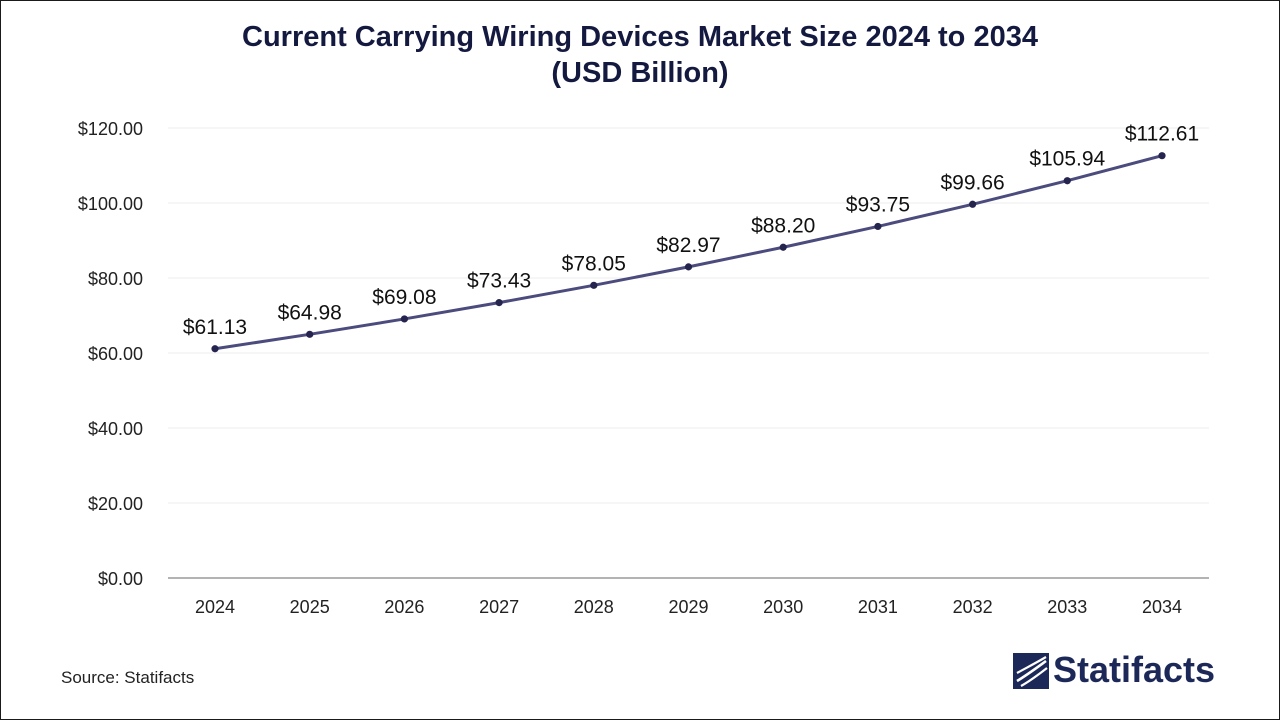 This screenshot has width=1280, height=720. What do you see at coordinates (878, 607) in the screenshot?
I see `x-tick-label: 2031` at bounding box center [878, 607].